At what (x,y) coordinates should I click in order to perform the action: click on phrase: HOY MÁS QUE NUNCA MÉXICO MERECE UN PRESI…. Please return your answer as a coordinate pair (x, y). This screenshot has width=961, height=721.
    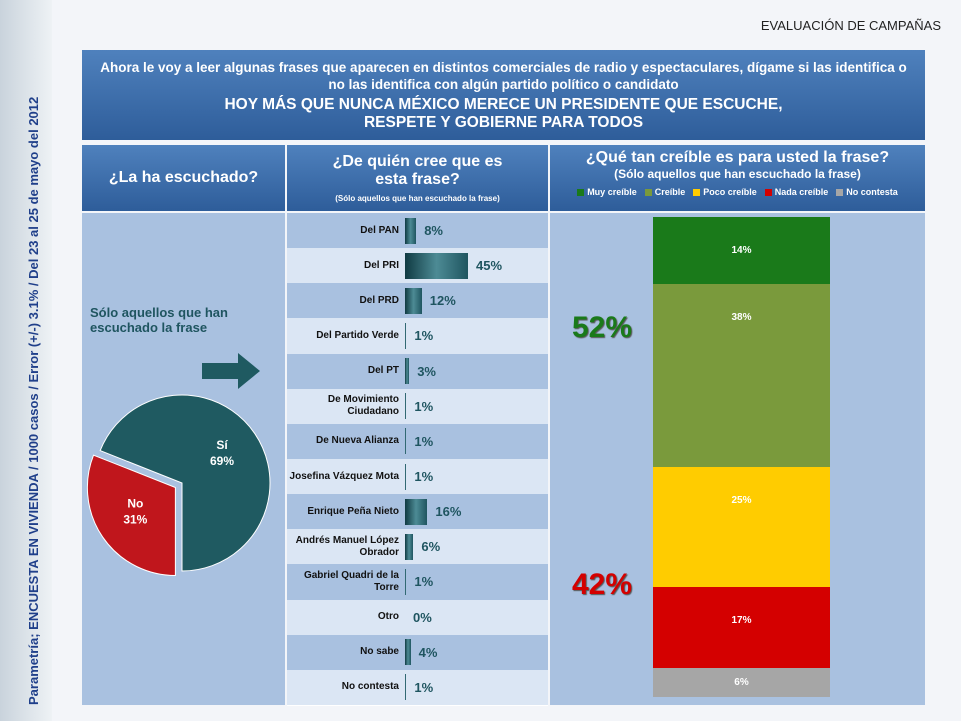
    Looking at the image, I should click on (503, 104).